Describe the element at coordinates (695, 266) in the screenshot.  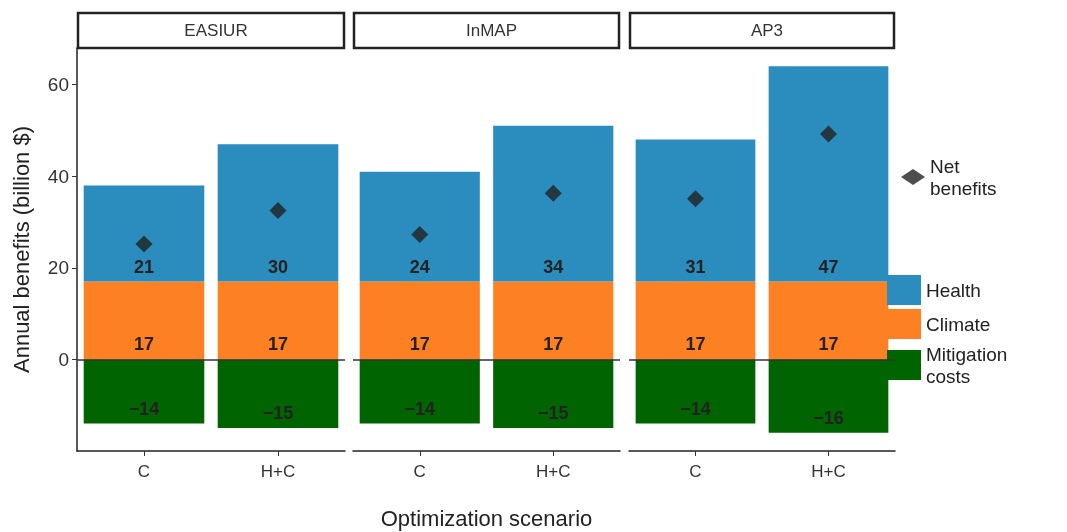
I see `data-label: 31` at that location.